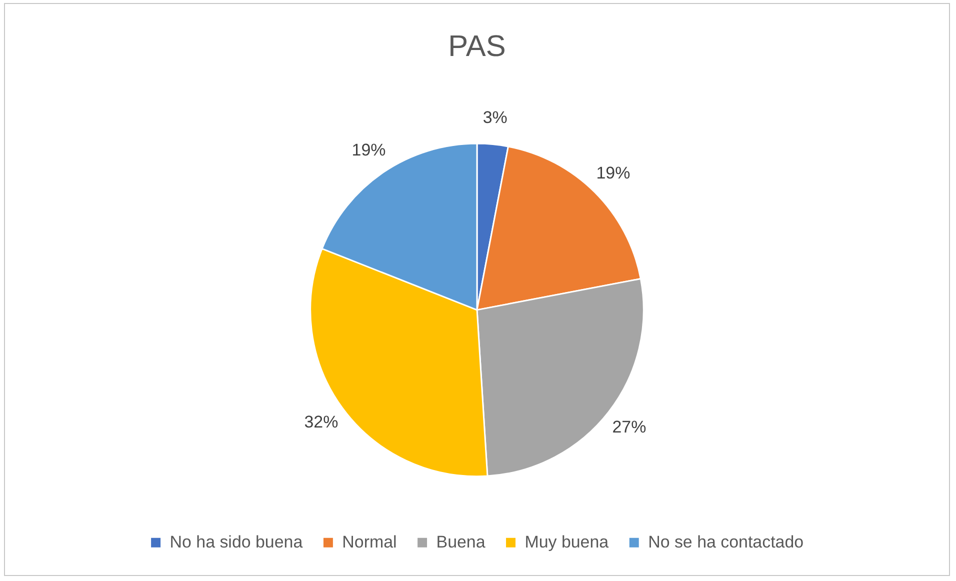 The width and height of the screenshot is (956, 581). Describe the element at coordinates (237, 542) in the screenshot. I see `legend-label: No ha sido buena` at that location.